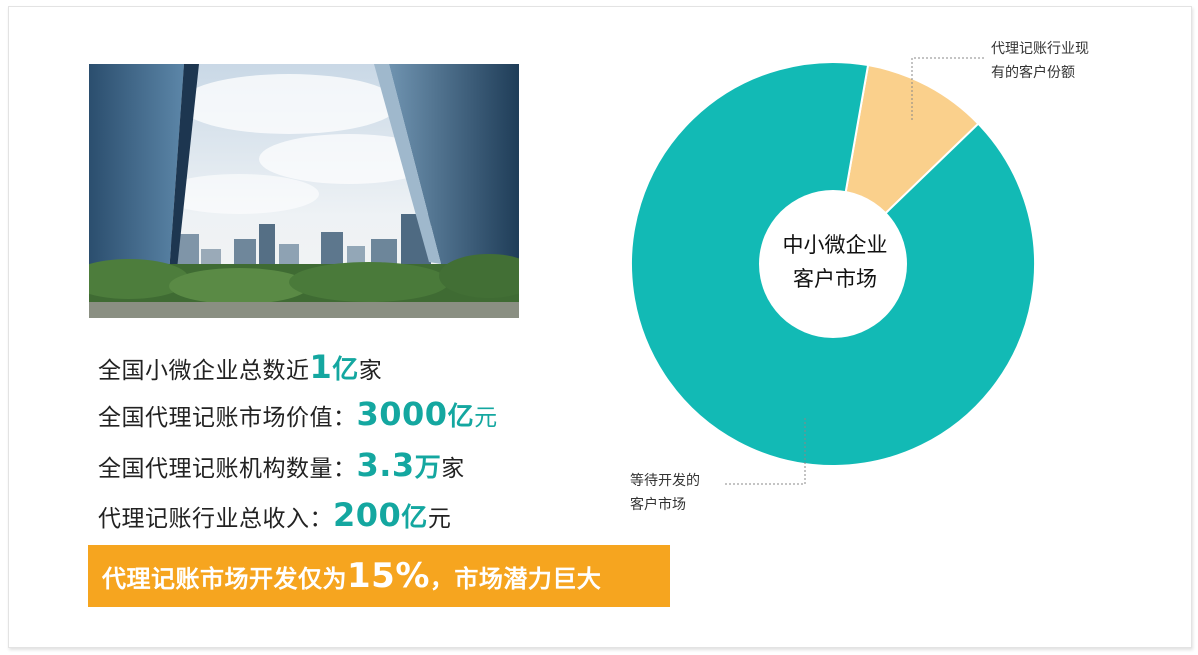  I want to click on banner-value: 15%, so click(388, 576).